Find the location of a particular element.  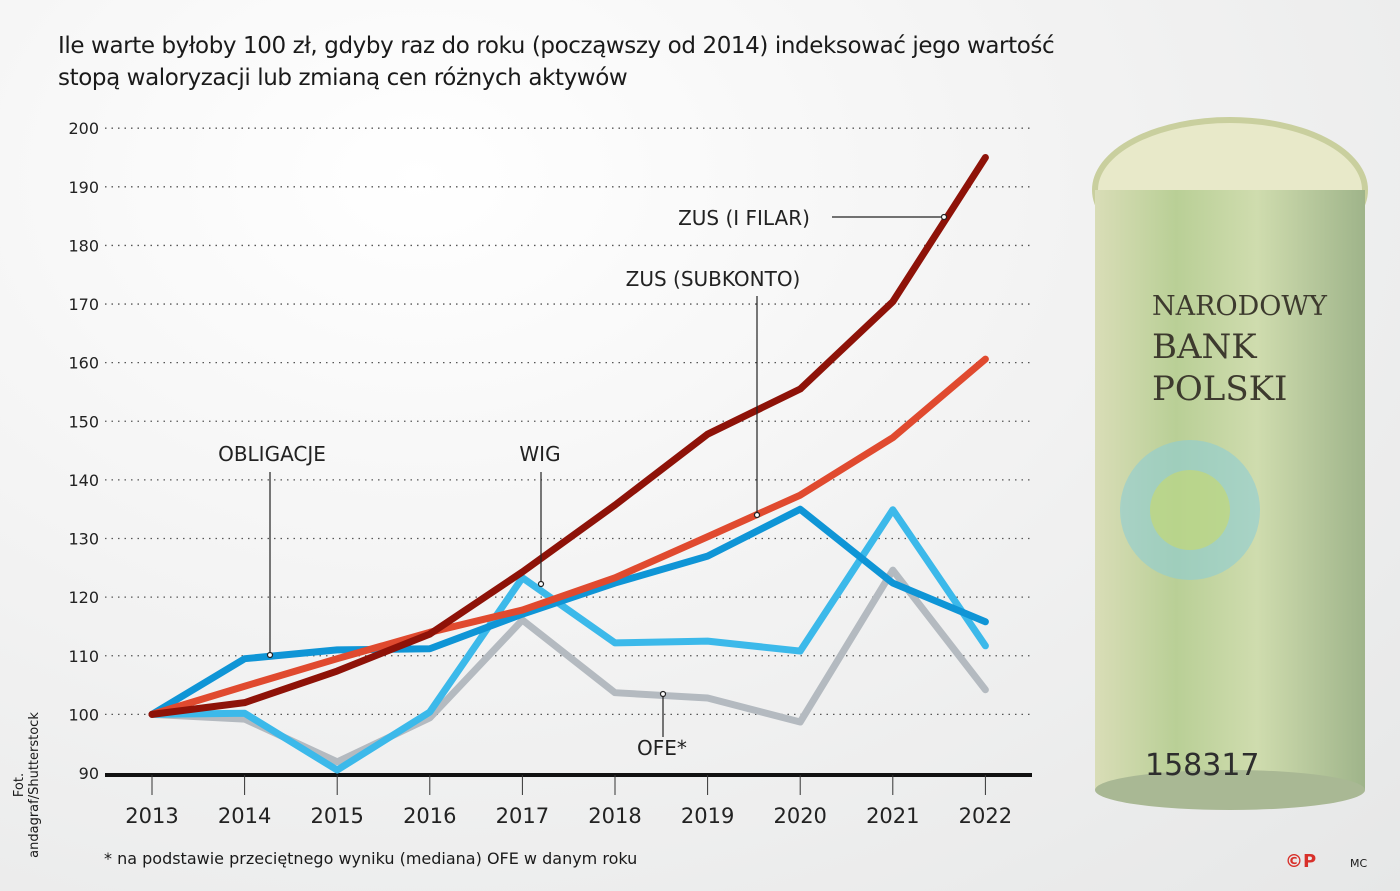

y-tick-label: 140 is located at coordinates (83, 480).